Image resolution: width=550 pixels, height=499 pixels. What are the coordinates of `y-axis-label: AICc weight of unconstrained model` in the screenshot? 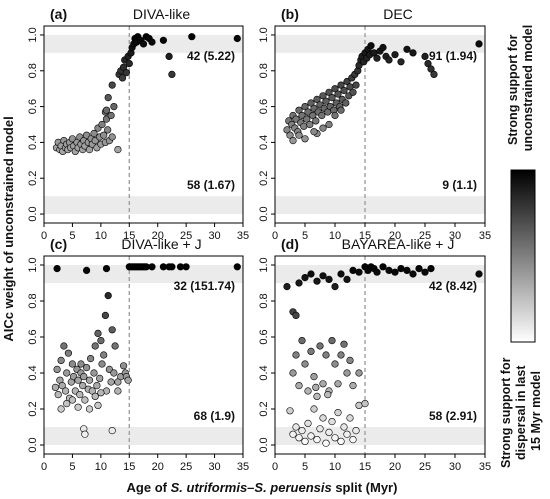 It's located at (8, 228).